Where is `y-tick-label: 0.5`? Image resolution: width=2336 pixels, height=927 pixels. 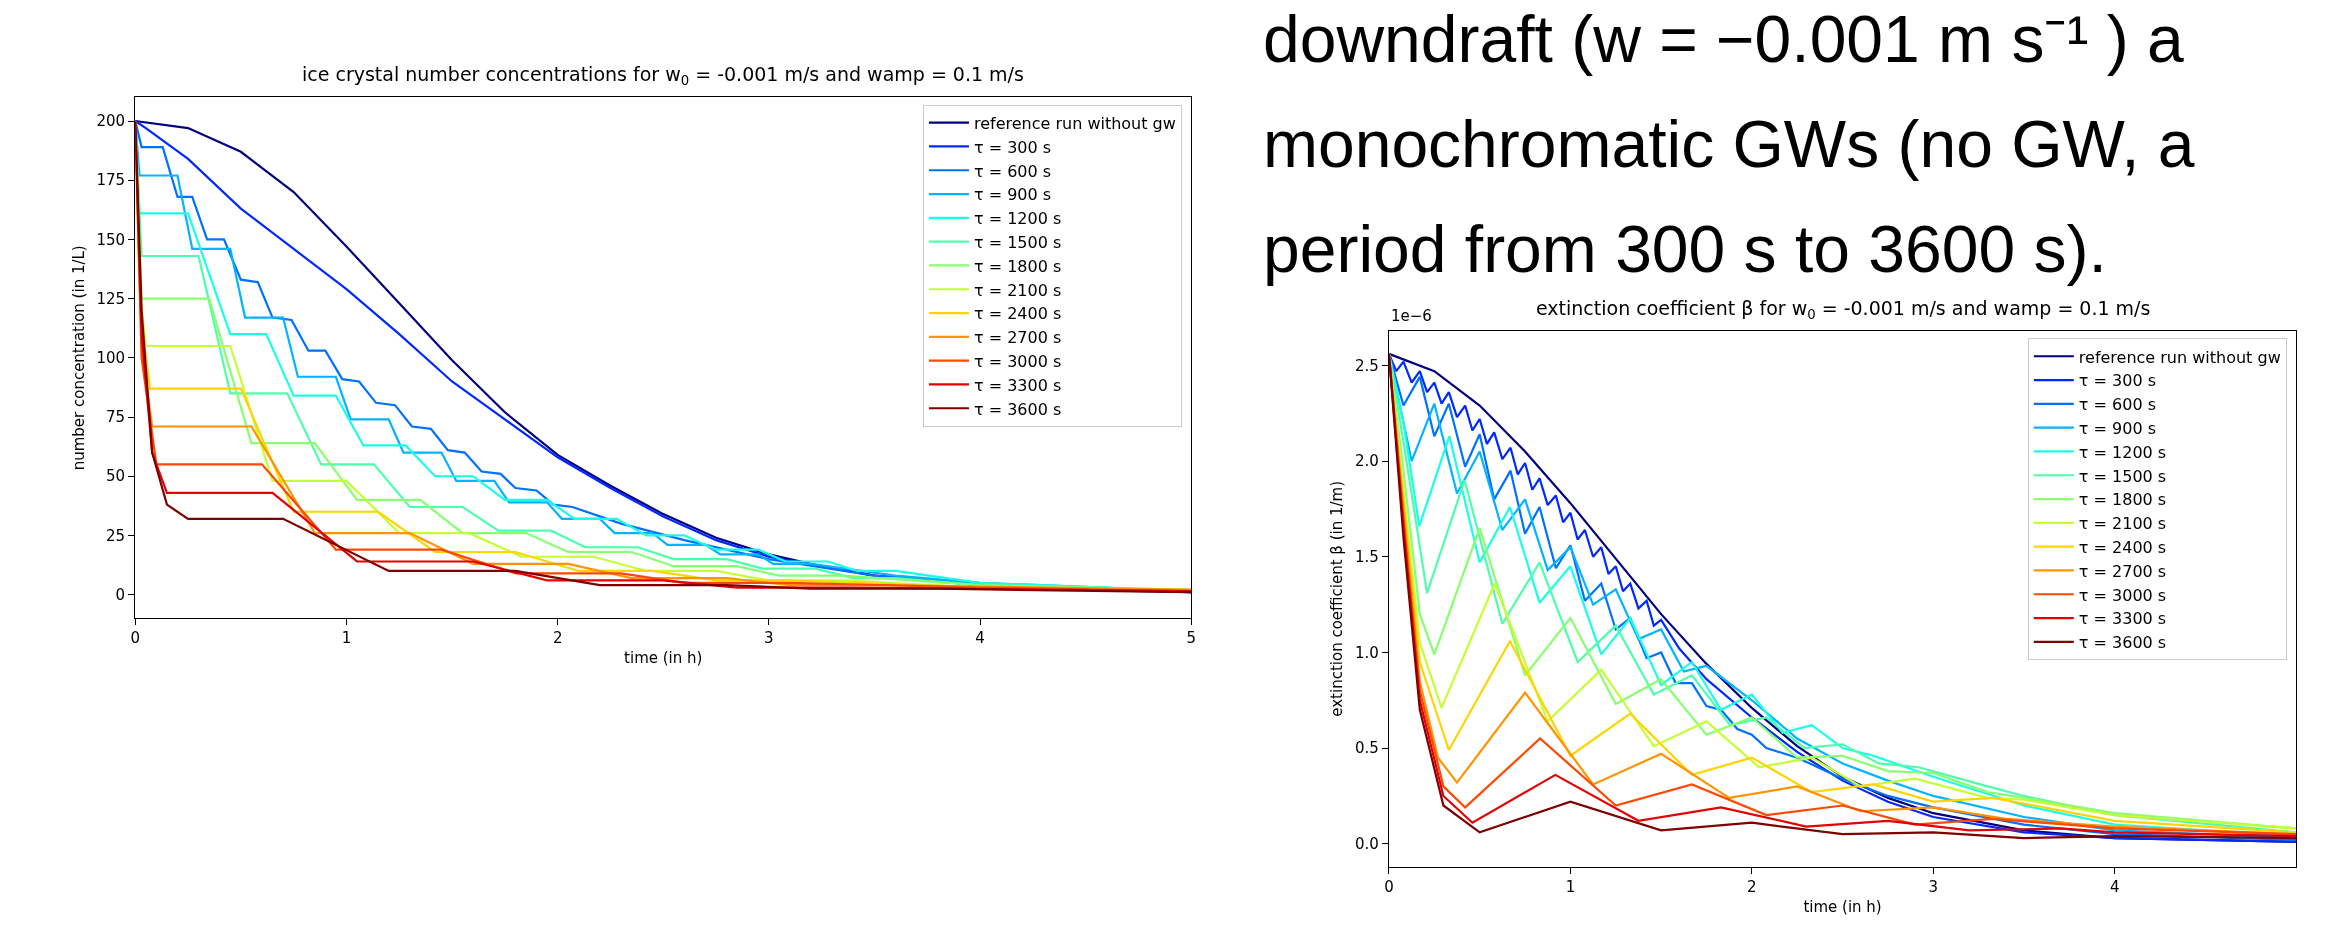 y-tick-label: 0.5 is located at coordinates (1367, 748).